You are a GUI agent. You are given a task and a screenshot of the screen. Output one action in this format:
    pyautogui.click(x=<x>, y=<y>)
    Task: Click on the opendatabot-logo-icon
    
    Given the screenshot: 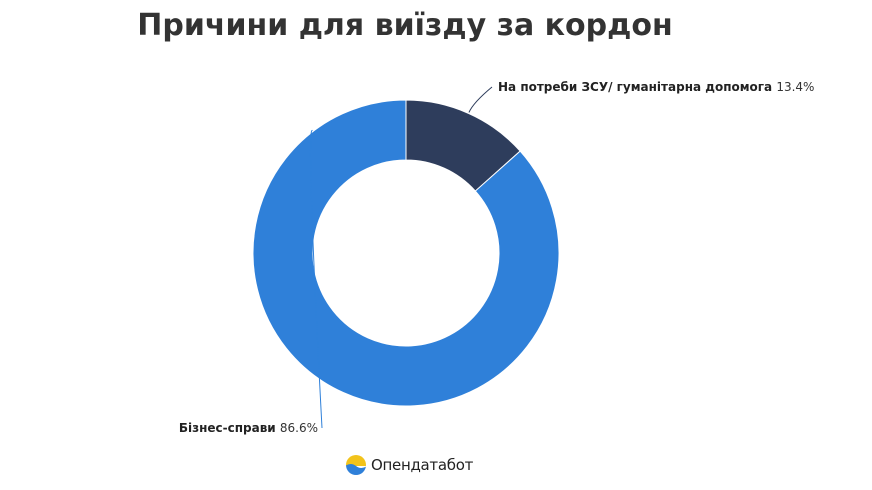 What is the action you would take?
    pyautogui.click(x=356, y=465)
    